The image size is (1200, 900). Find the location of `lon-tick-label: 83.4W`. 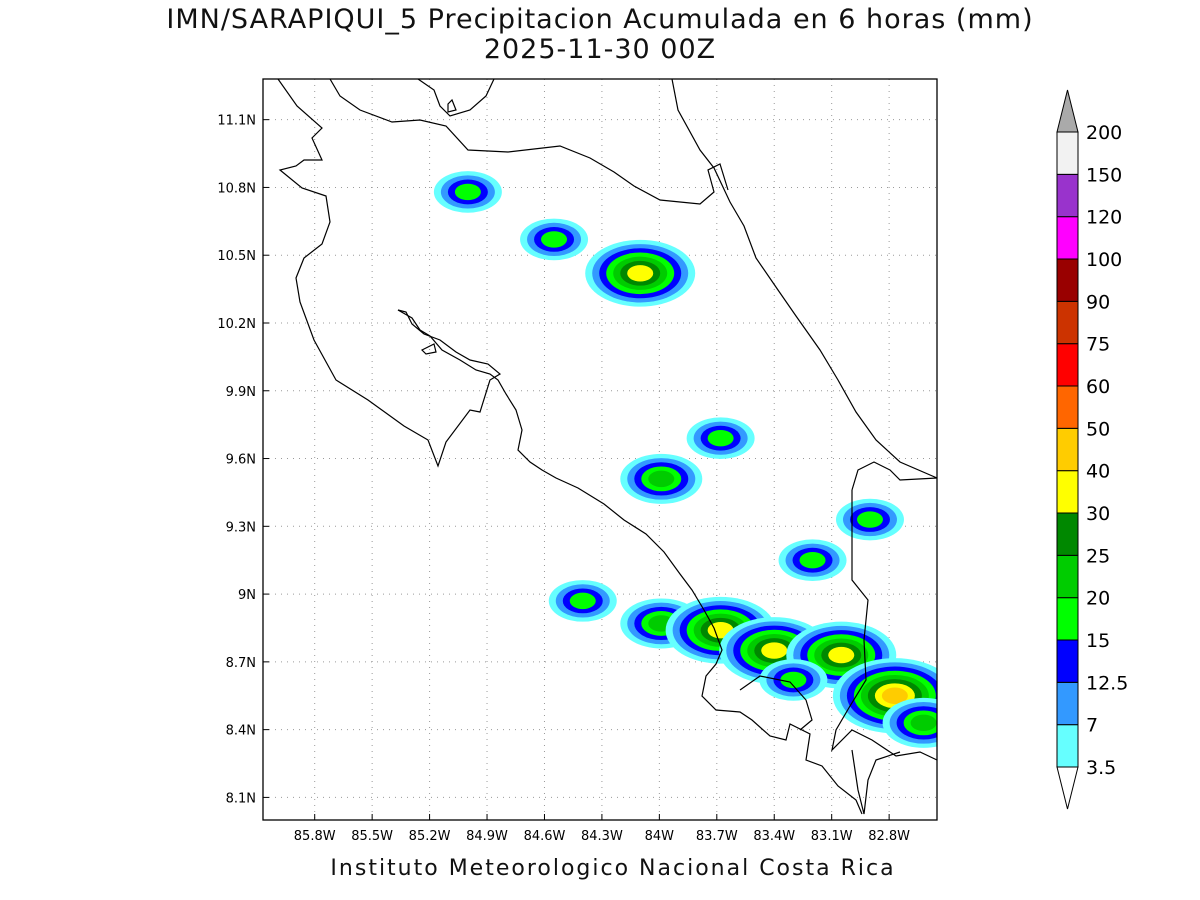

lon-tick-label: 83.4W is located at coordinates (774, 836).